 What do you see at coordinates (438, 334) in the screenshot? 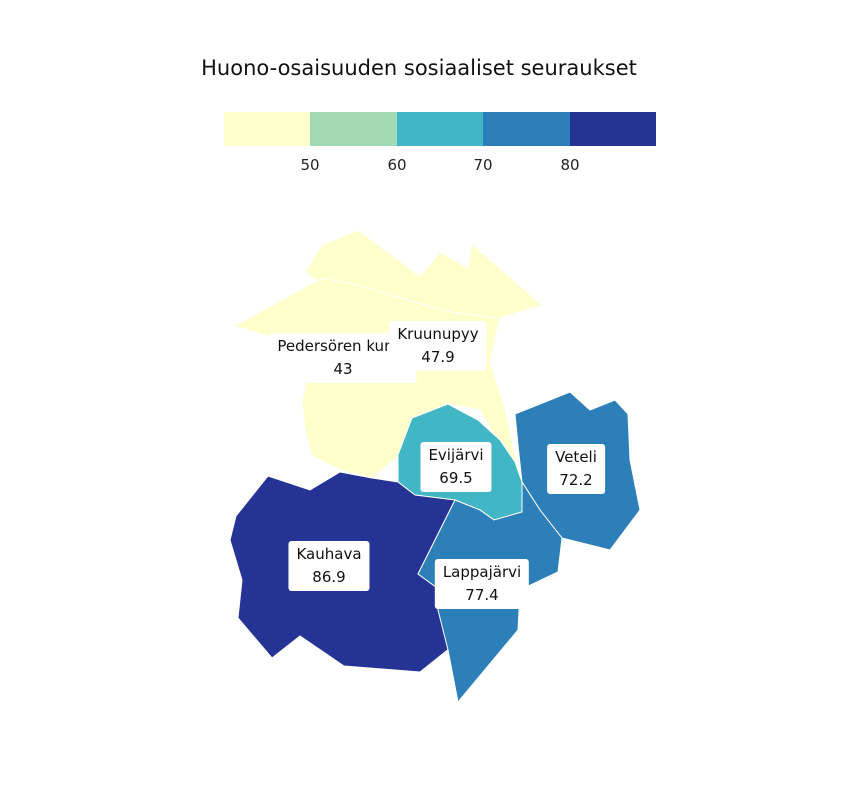
I see `label-kruunupyy-name: Kruunupyy` at bounding box center [438, 334].